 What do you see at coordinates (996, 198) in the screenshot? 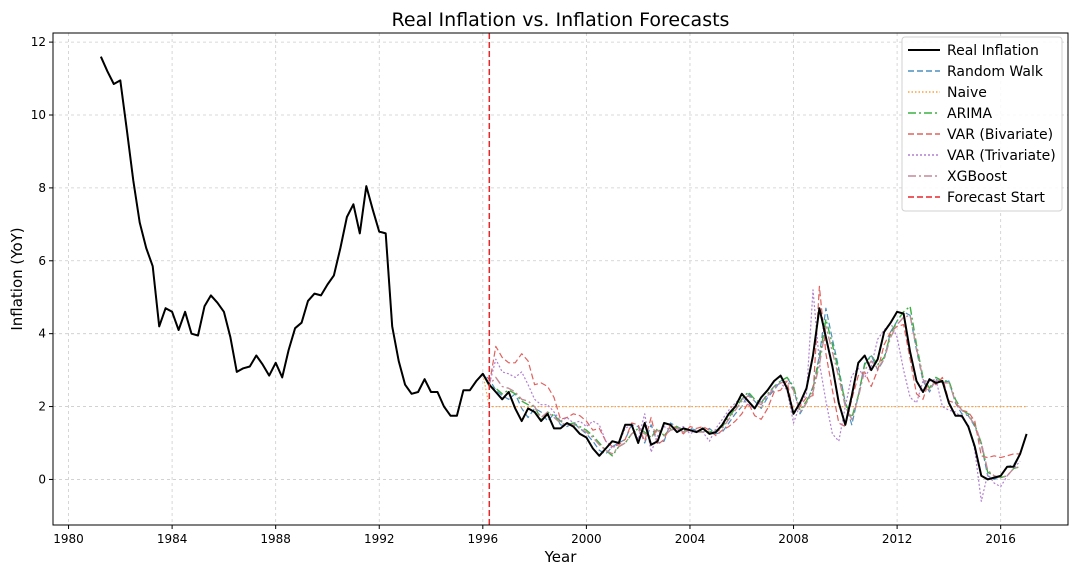
I see `legend-label: Forecast Start` at bounding box center [996, 198].